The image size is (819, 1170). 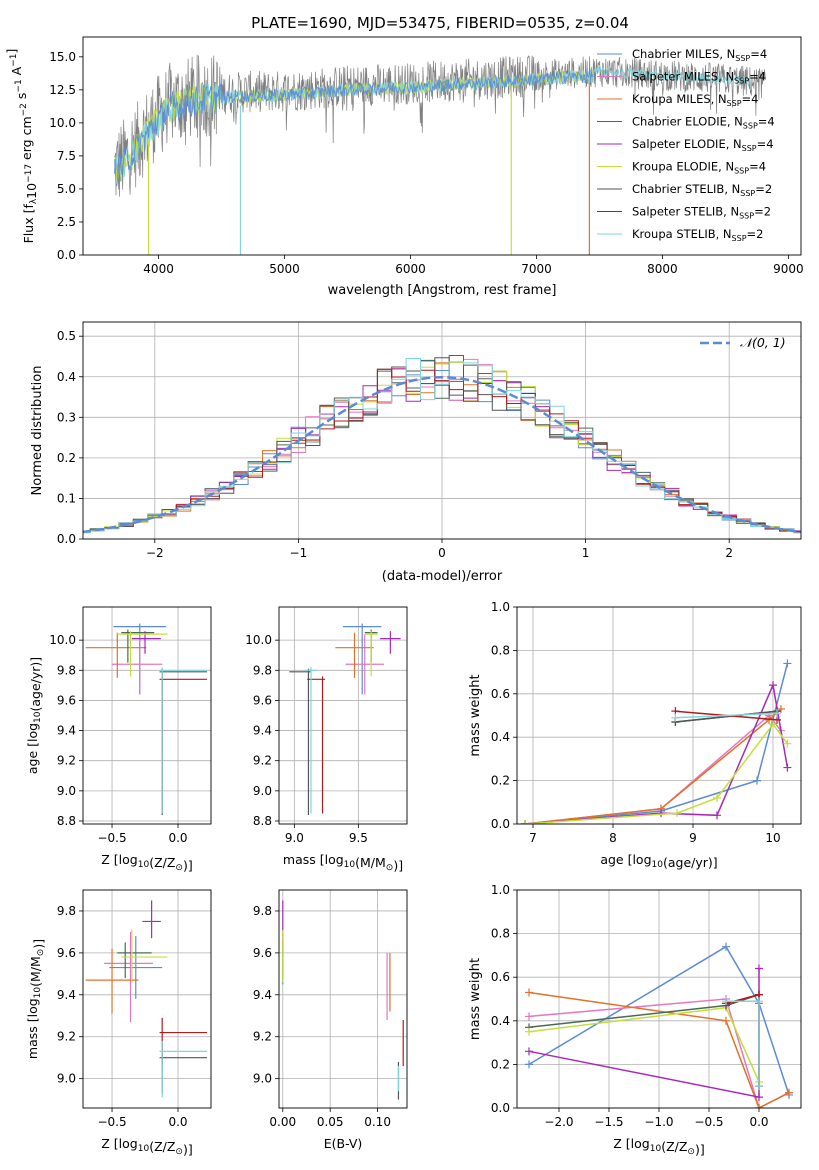 What do you see at coordinates (155, 553) in the screenshot?
I see `x-tick-label: −2` at bounding box center [155, 553].